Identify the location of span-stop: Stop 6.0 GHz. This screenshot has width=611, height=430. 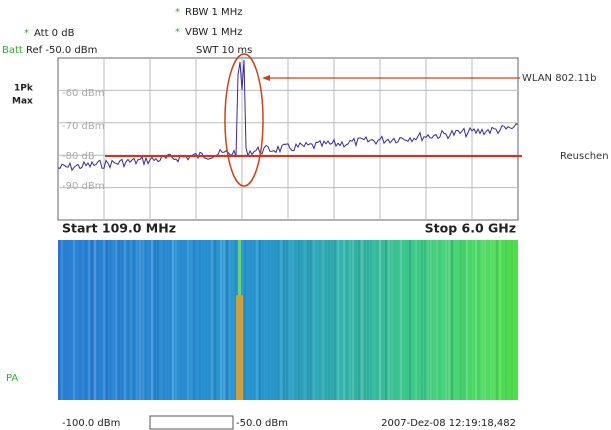
(470, 228).